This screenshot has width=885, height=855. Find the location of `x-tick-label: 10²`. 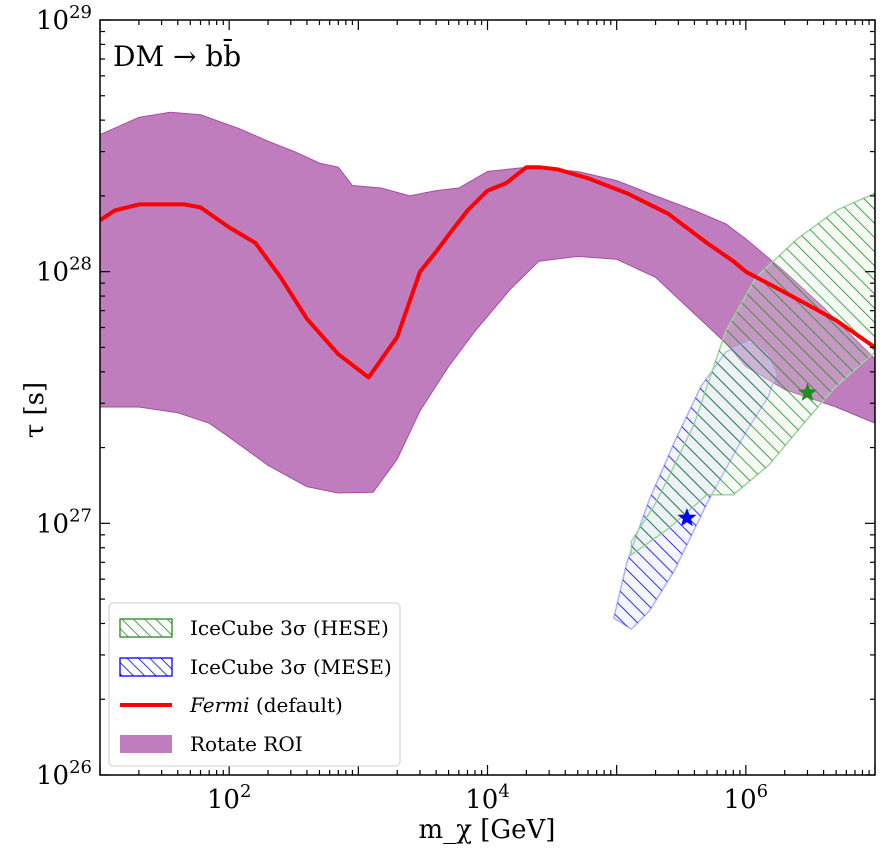

x-tick-label: 10² is located at coordinates (229, 798).